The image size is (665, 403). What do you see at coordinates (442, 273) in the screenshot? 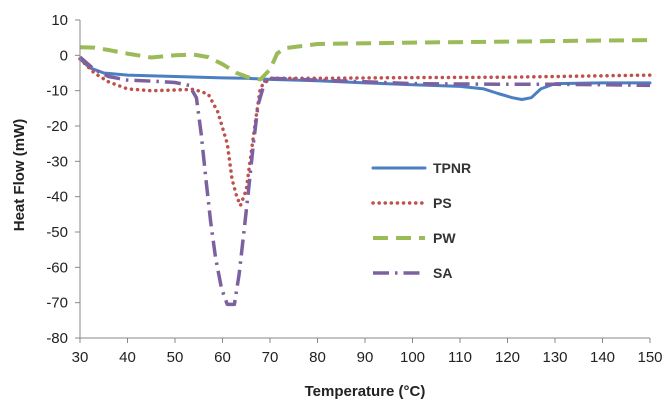
I see `legend-label-sa: SA` at bounding box center [442, 273].